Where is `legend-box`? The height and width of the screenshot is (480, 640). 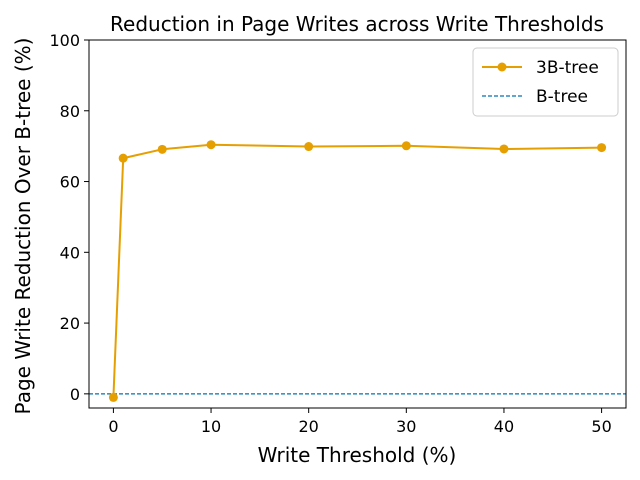 legend-box is located at coordinates (545, 82).